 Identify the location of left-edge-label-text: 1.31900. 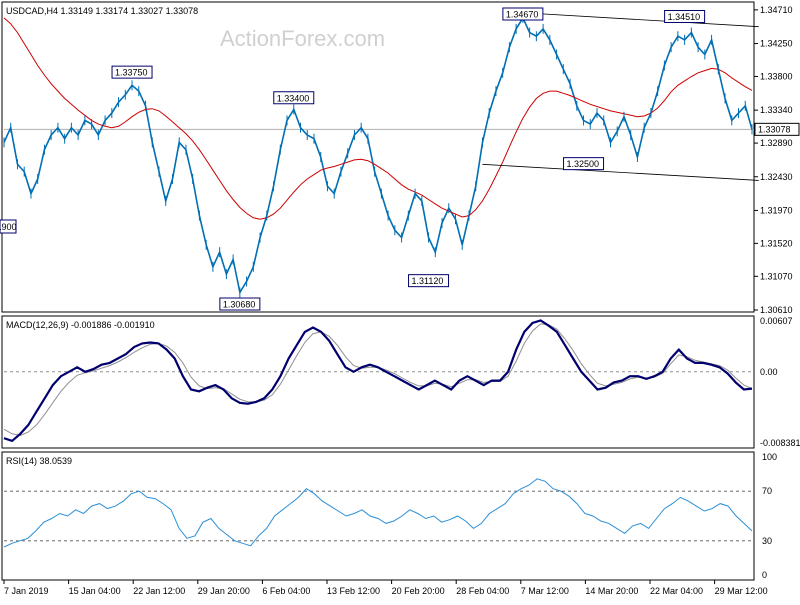
(8, 227).